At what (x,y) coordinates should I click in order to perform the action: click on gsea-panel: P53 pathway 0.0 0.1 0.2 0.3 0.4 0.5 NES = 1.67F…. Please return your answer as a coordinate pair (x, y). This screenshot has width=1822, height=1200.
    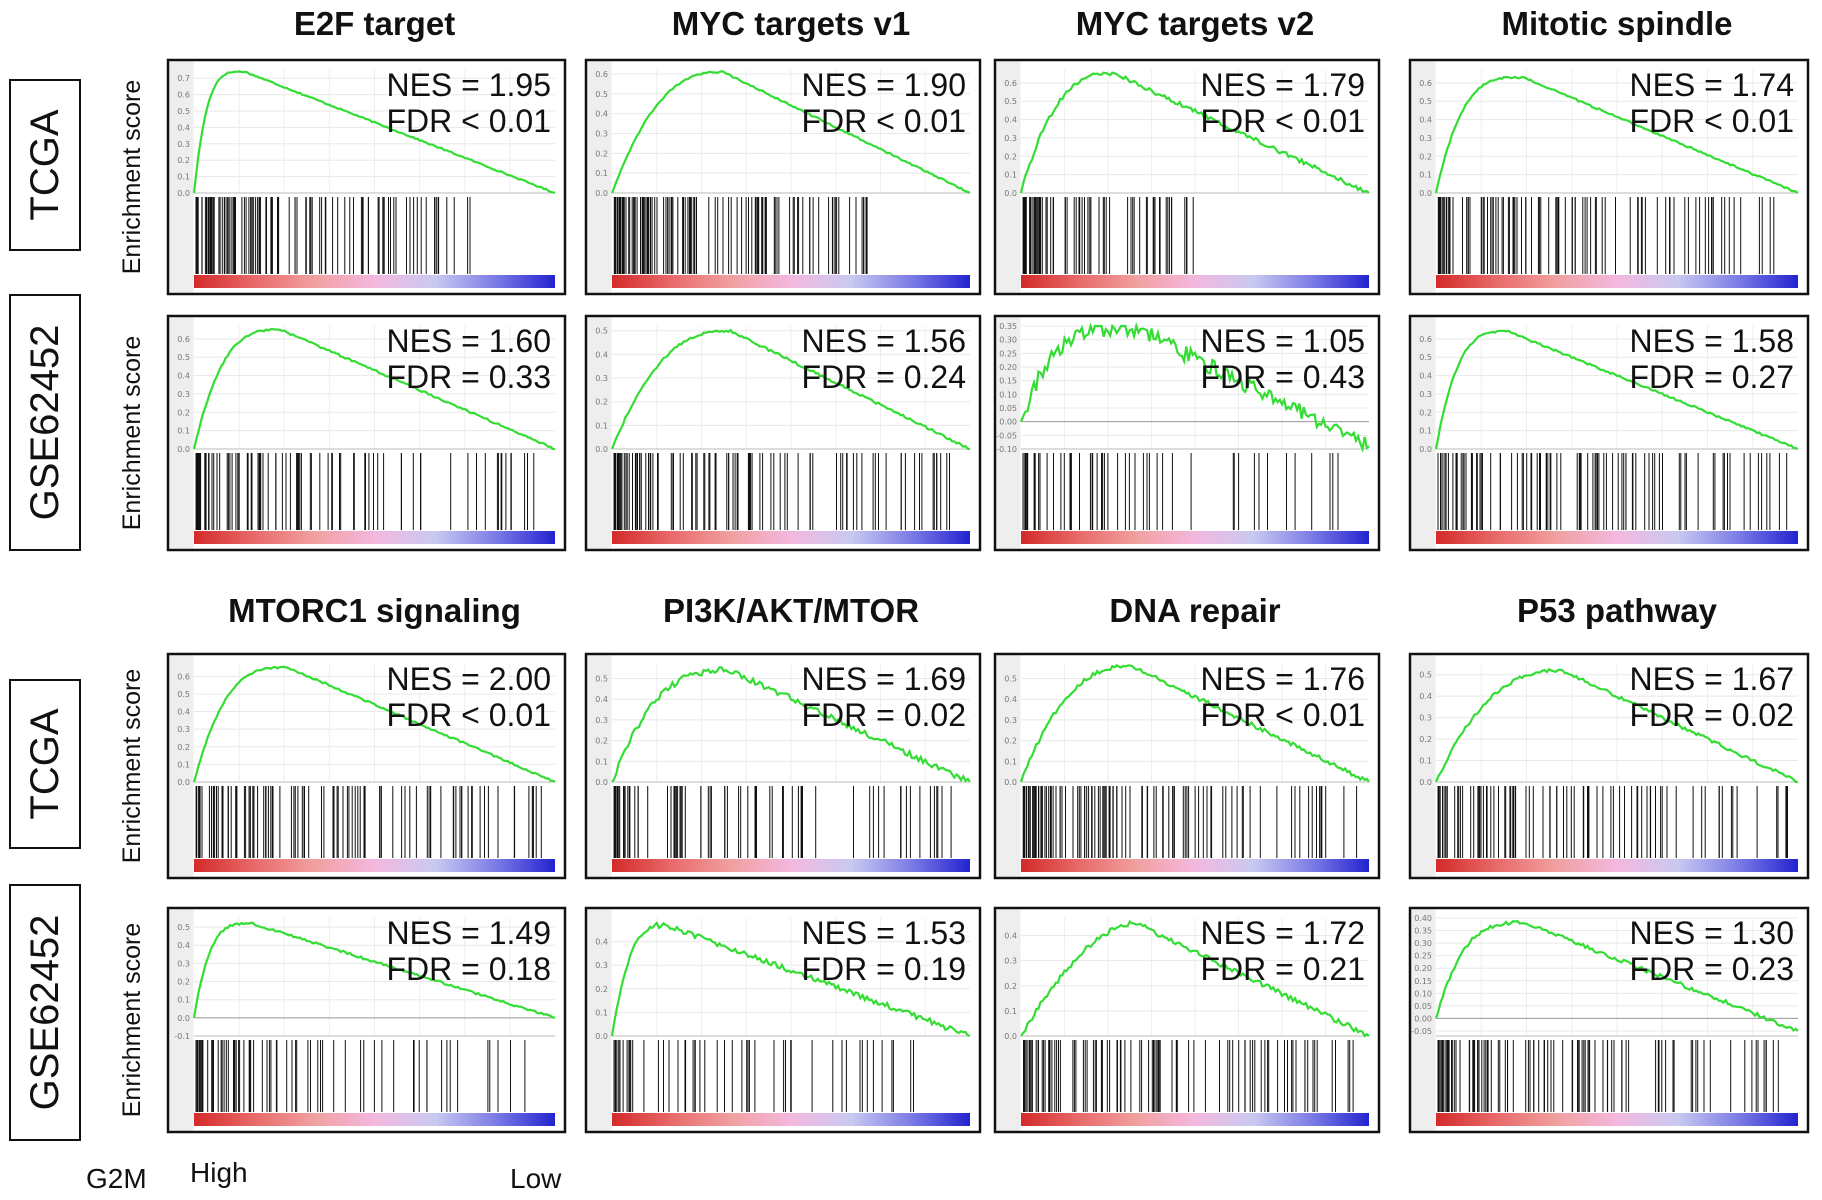
    Looking at the image, I should click on (1609, 736).